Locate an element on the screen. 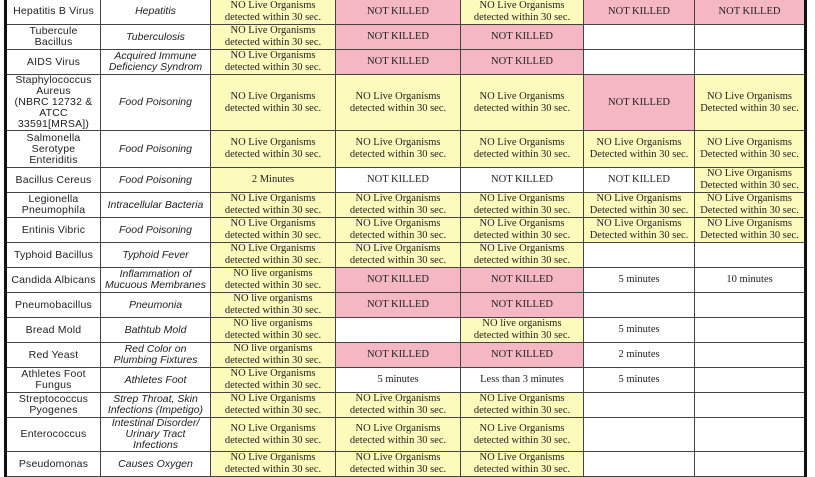 This screenshot has height=477, width=815. disease-cell: Red Color on Plumbing Fixtures is located at coordinates (155, 355).